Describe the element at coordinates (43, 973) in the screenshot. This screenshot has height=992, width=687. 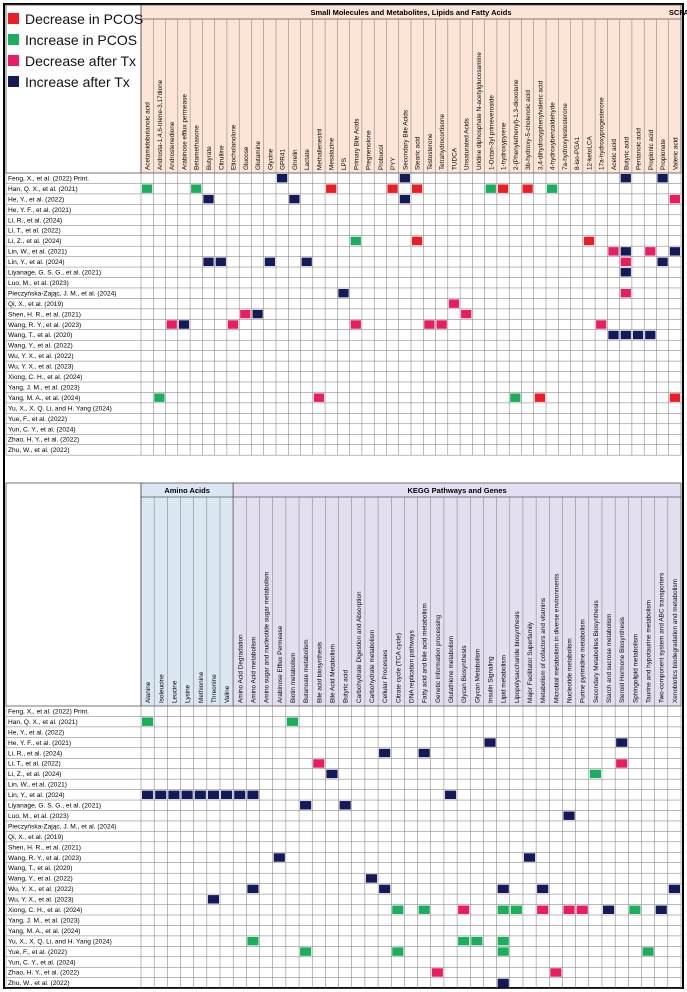
I see `row-label-zhao-h-y-et-al-2022: Zhao, H. Y., et al. (2022)` at that location.